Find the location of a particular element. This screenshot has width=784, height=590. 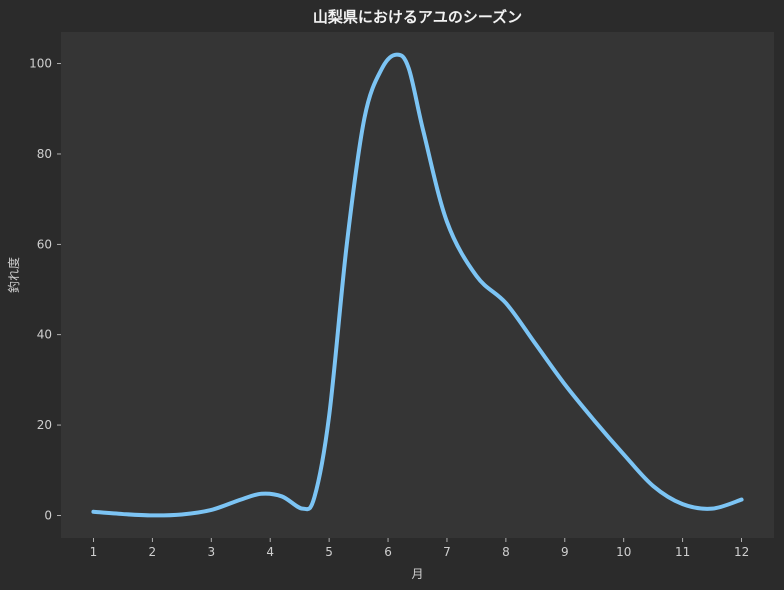

y-tick-label: 0 is located at coordinates (48, 515).